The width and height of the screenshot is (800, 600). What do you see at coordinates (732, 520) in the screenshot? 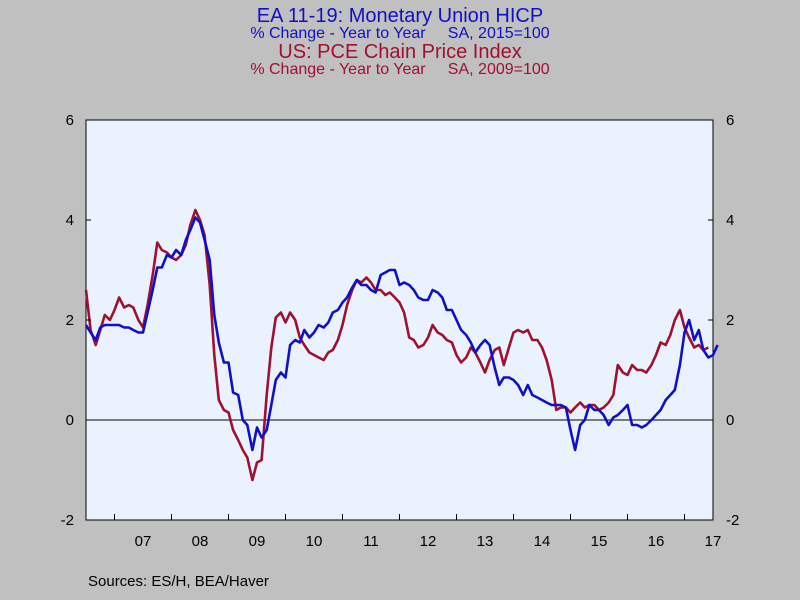
I see `y-tick-label-right: -2` at bounding box center [732, 520].